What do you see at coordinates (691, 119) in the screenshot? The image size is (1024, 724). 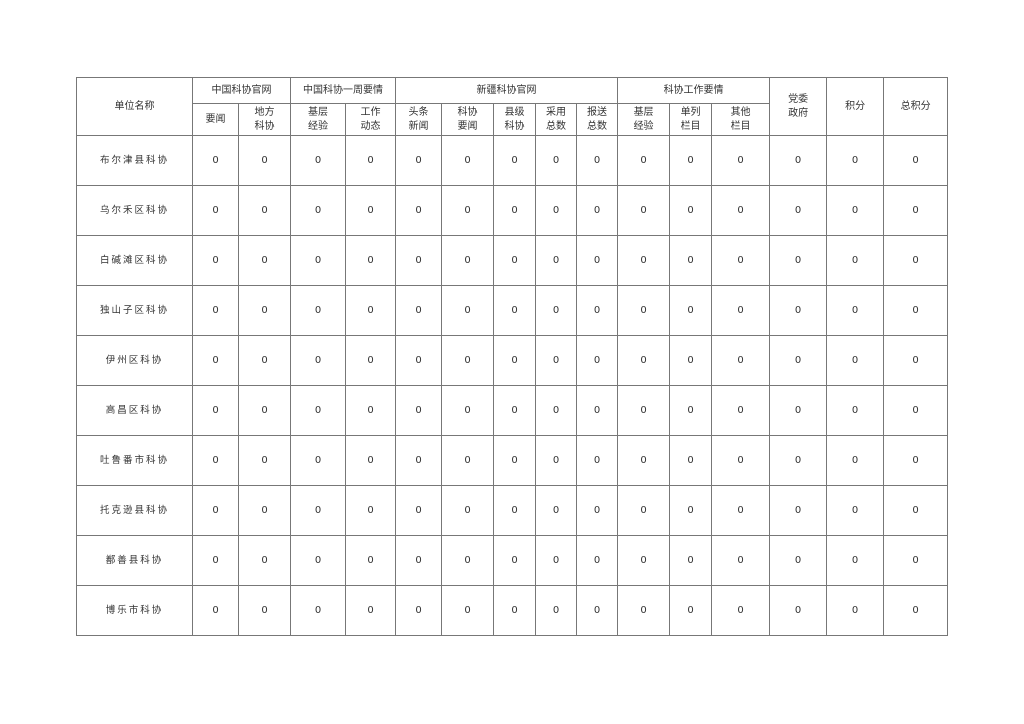 I see `header-subcolumn: 单列 栏目` at bounding box center [691, 119].